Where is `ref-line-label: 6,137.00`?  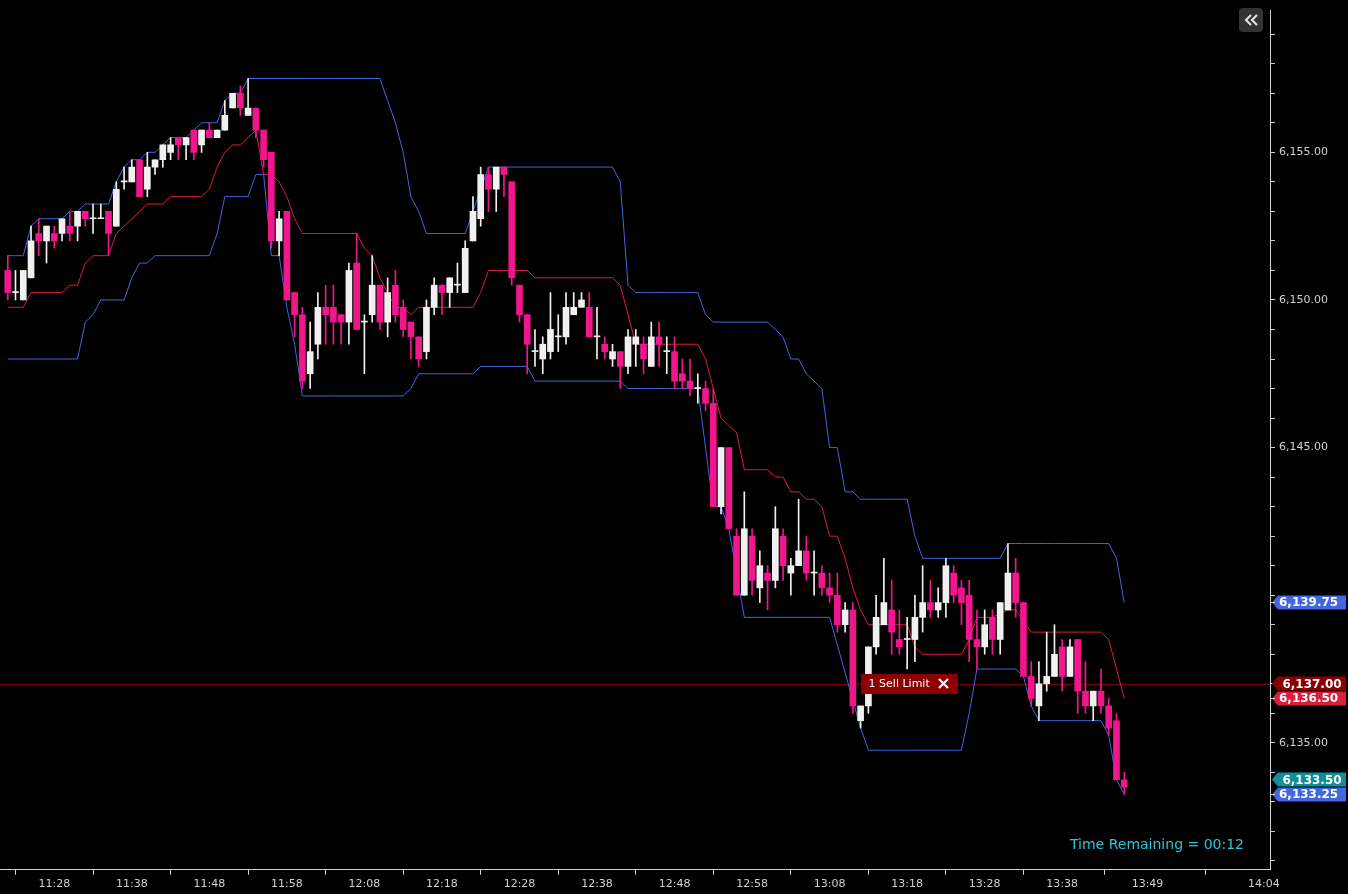 ref-line-label: 6,137.00 is located at coordinates (1312, 683).